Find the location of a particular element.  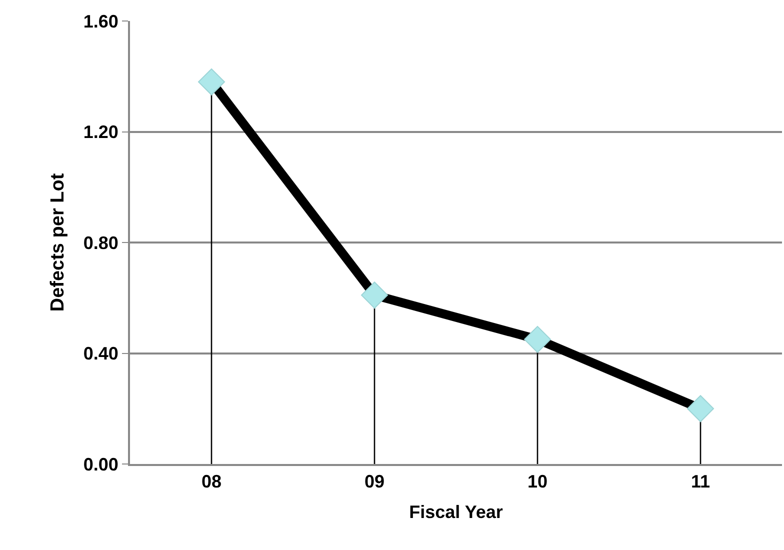

y-tick-label: 0.80 is located at coordinates (100, 242).